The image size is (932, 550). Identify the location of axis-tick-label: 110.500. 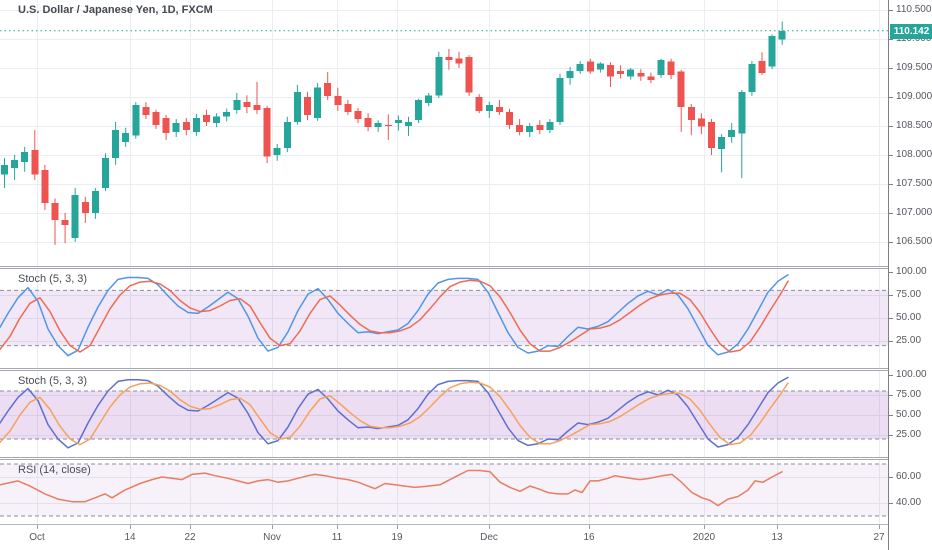
(914, 9).